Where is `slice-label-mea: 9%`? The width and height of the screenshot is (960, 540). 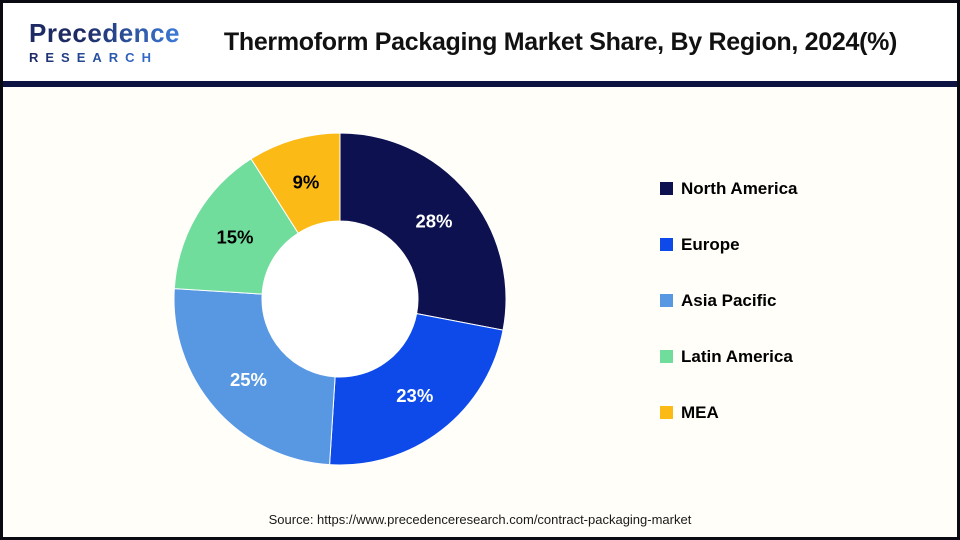
slice-label-mea: 9% is located at coordinates (306, 181).